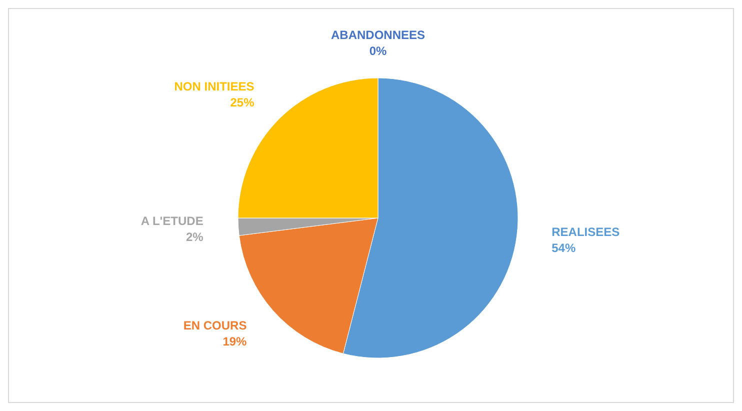  I want to click on slice-label: REALISEES, so click(586, 231).